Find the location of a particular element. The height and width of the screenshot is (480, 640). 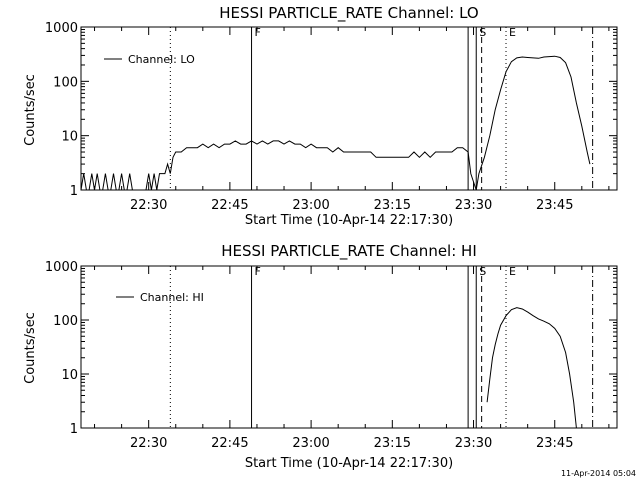

hi-marker-label: S is located at coordinates (482, 271).